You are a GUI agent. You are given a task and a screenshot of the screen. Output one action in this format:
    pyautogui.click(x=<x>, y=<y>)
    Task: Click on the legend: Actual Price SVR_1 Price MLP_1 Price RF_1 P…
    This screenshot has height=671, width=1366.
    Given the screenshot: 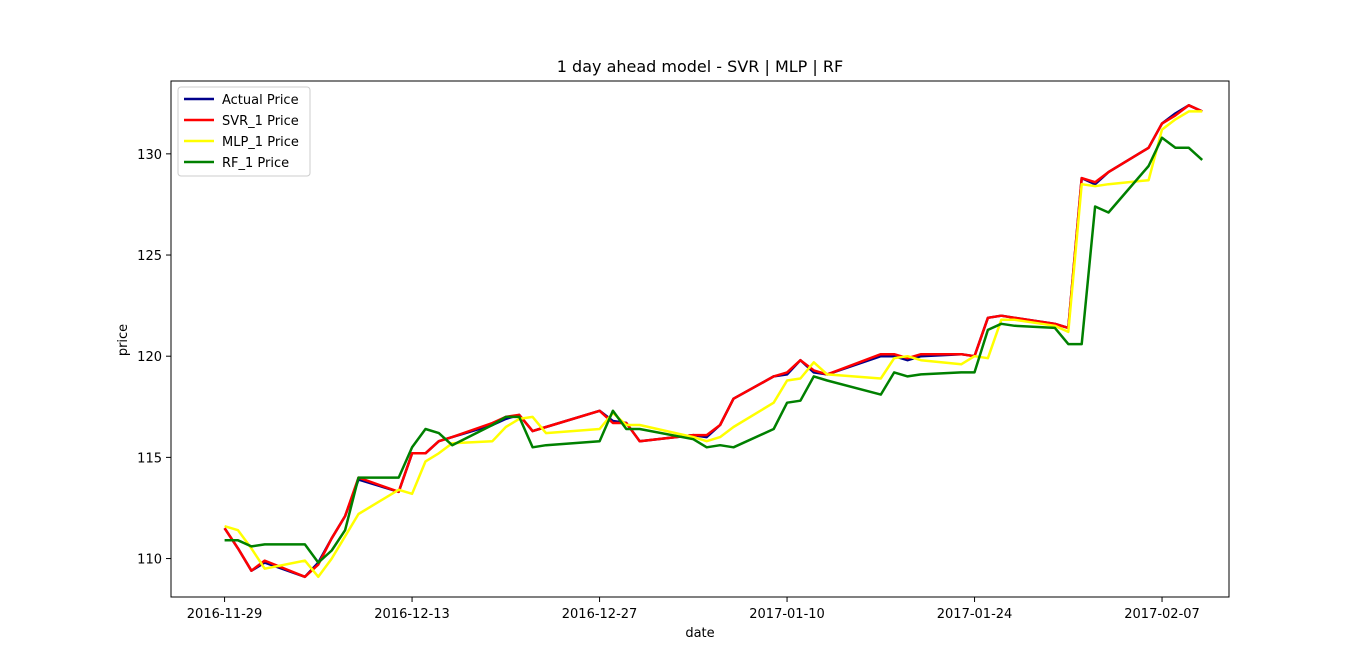 What is the action you would take?
    pyautogui.click(x=244, y=131)
    